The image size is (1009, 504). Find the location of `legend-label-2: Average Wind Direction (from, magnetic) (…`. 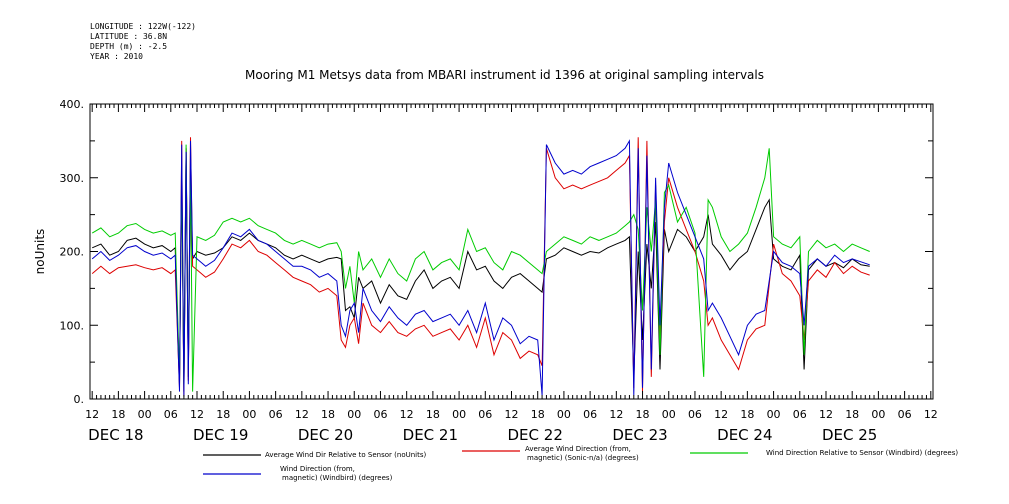

legend-label-2: Average Wind Direction (from, magnetic) (… is located at coordinates (582, 453).